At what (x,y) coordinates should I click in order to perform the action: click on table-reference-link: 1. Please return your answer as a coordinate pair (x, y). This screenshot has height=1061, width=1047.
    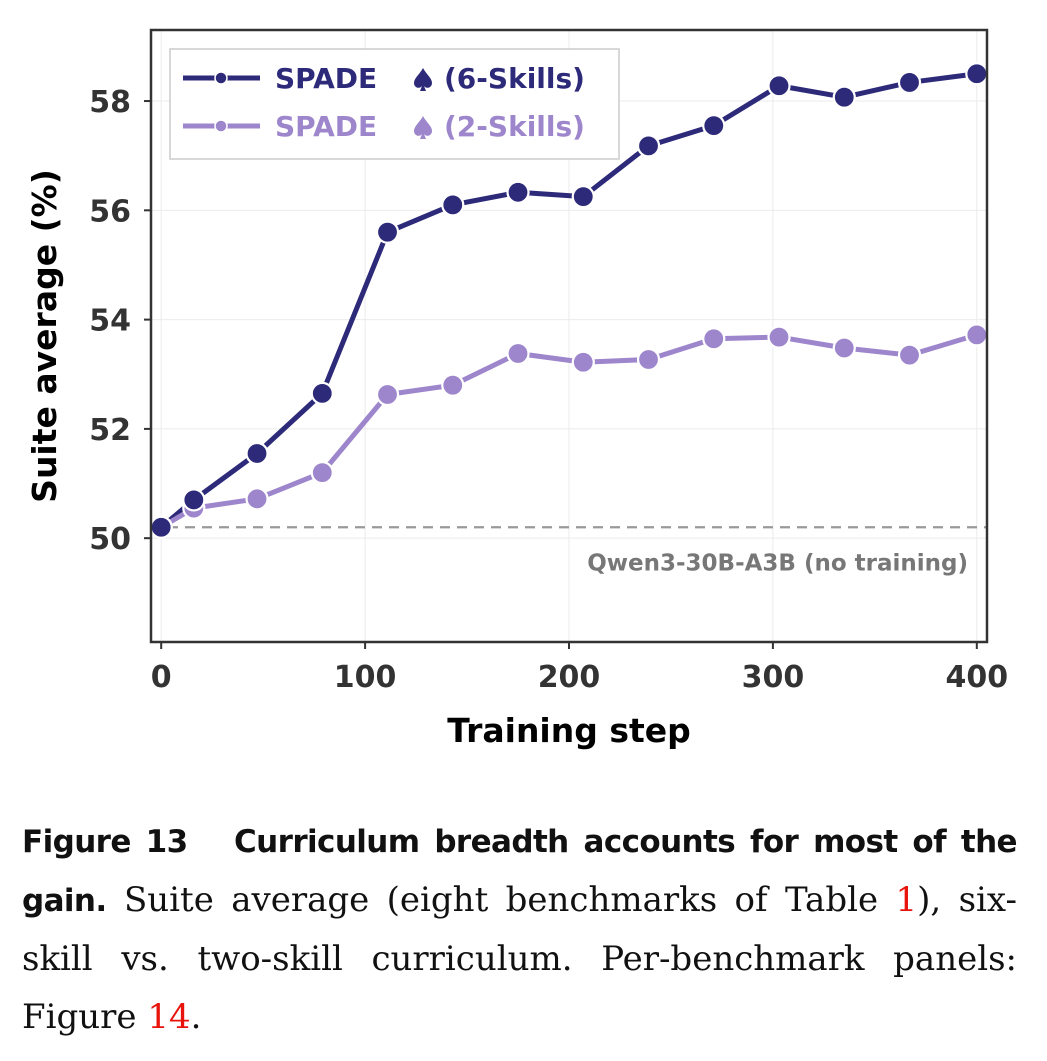
    Looking at the image, I should click on (906, 900).